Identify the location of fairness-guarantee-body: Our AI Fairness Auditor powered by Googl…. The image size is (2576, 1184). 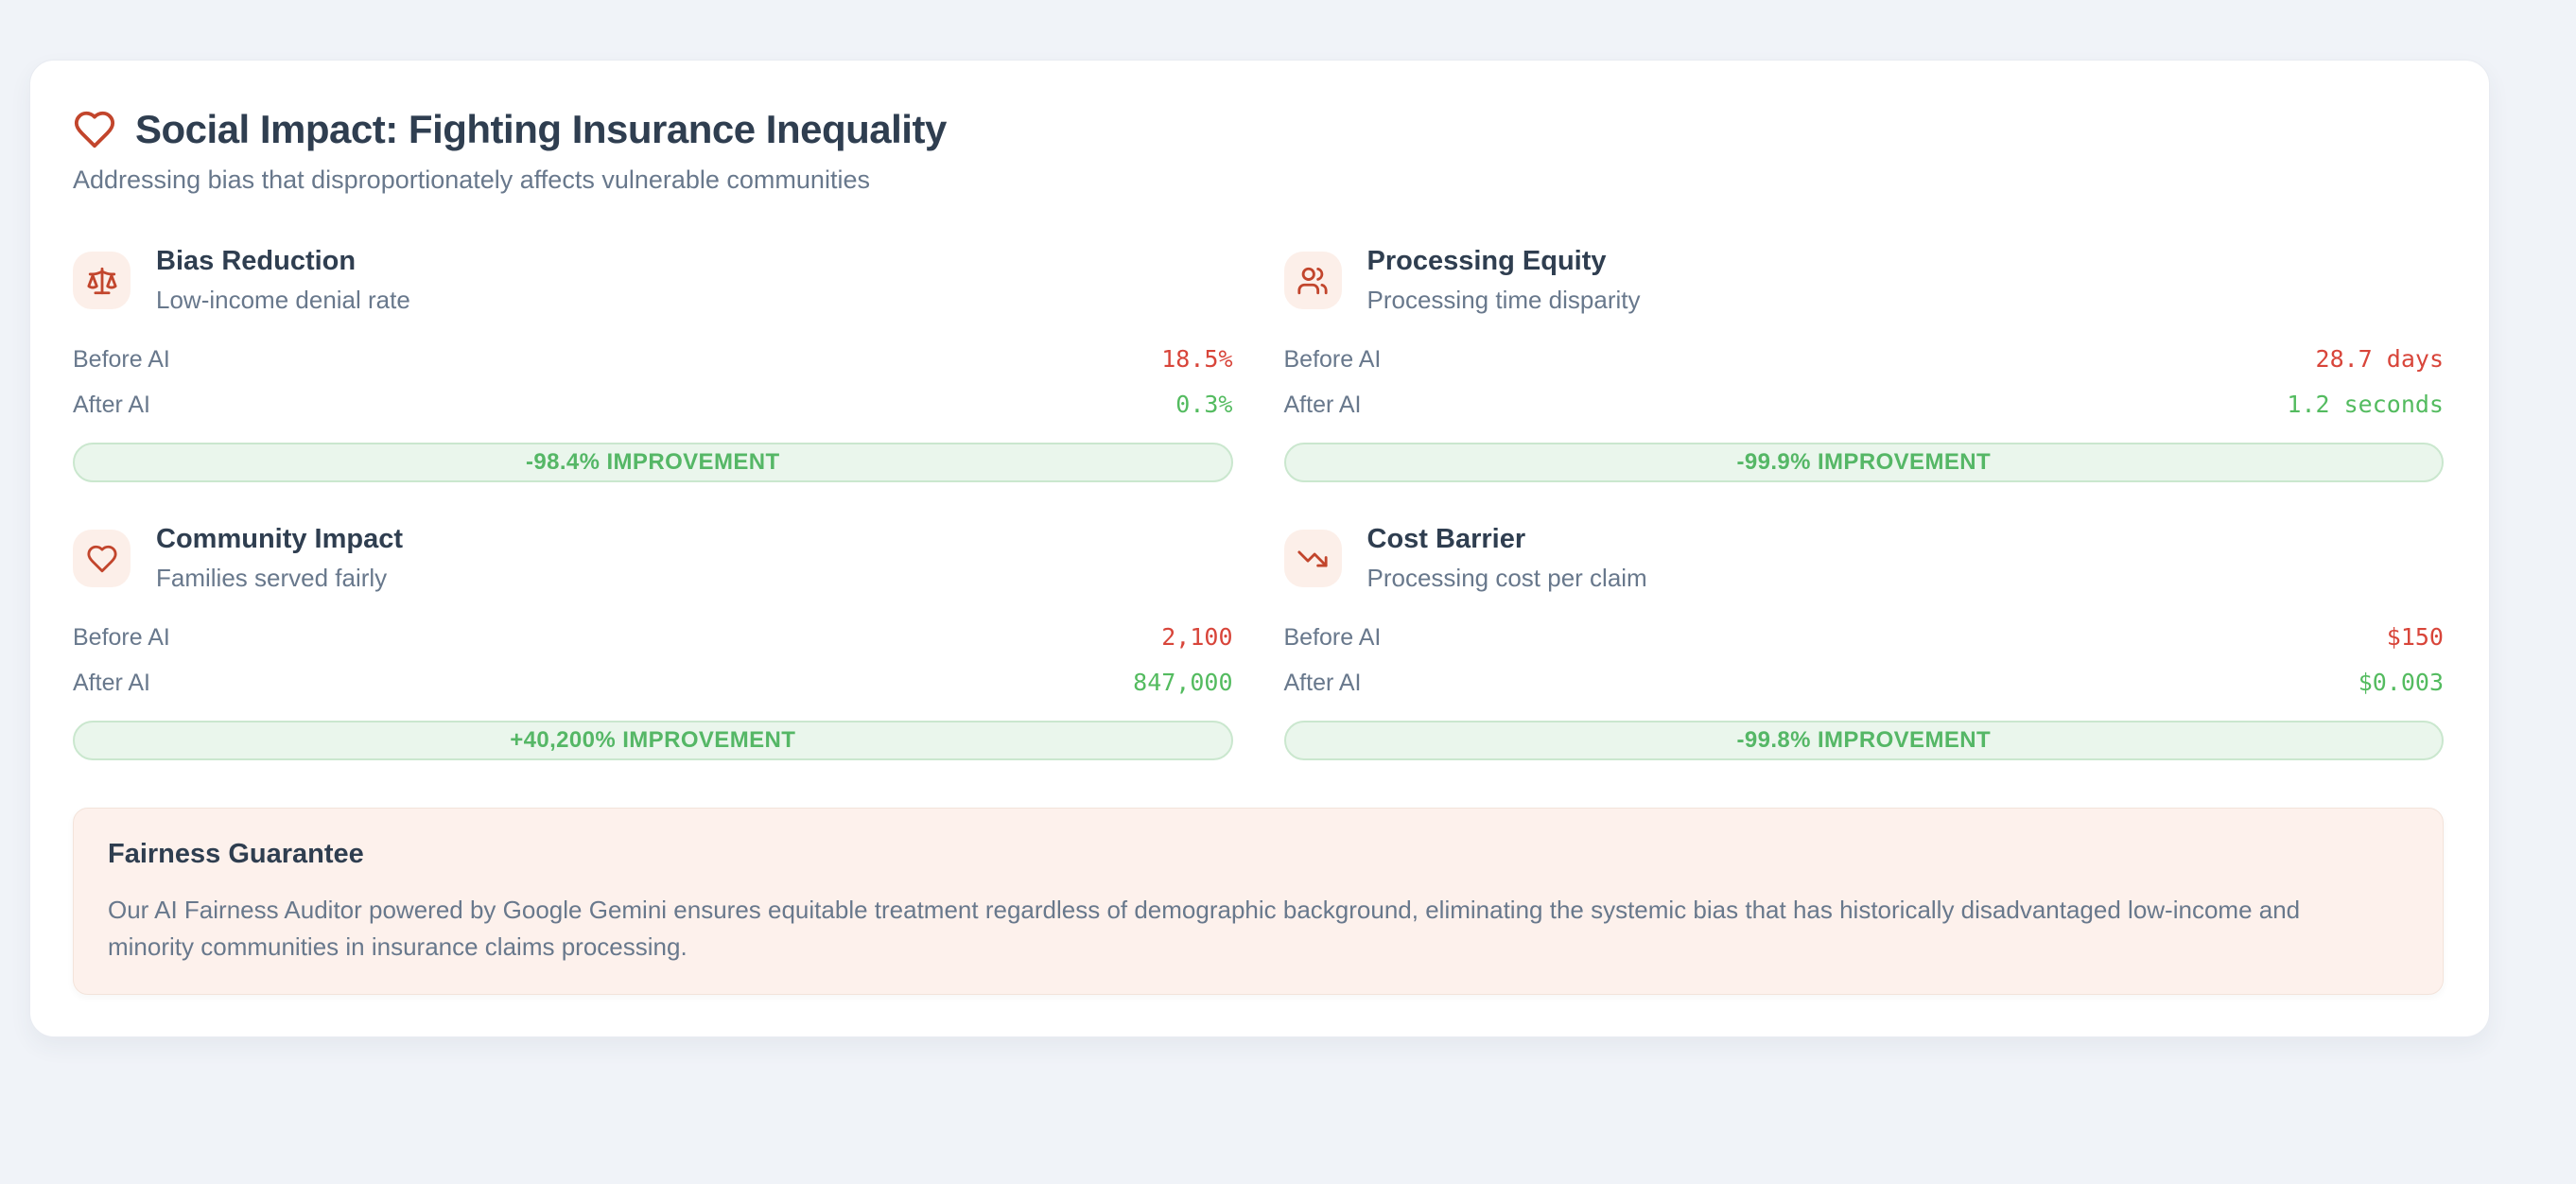
(1204, 928).